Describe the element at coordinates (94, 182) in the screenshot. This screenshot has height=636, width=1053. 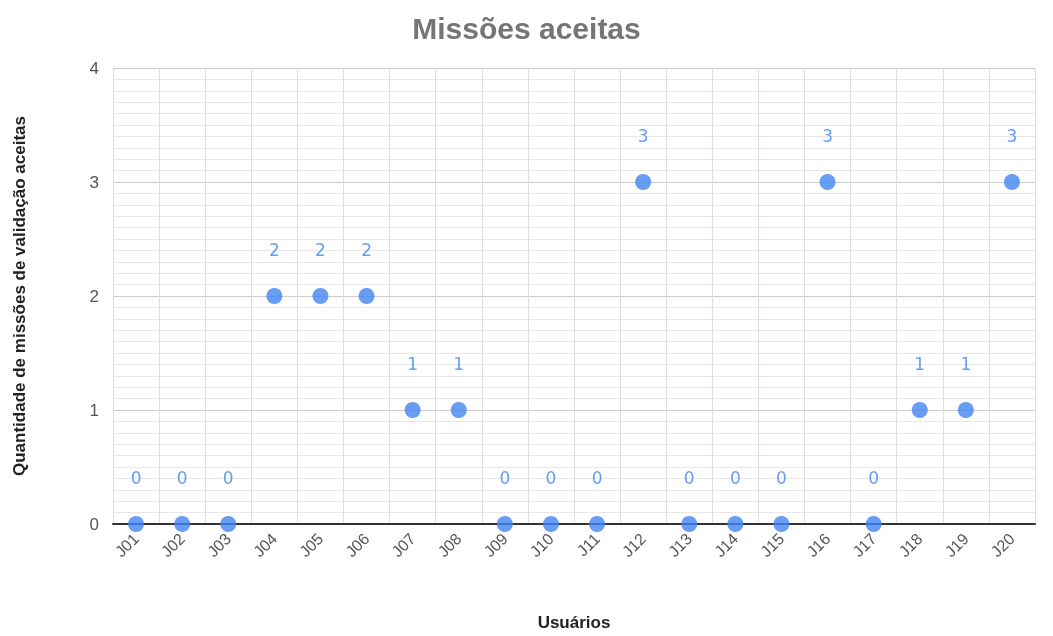
I see `y-tick-label: 3` at that location.